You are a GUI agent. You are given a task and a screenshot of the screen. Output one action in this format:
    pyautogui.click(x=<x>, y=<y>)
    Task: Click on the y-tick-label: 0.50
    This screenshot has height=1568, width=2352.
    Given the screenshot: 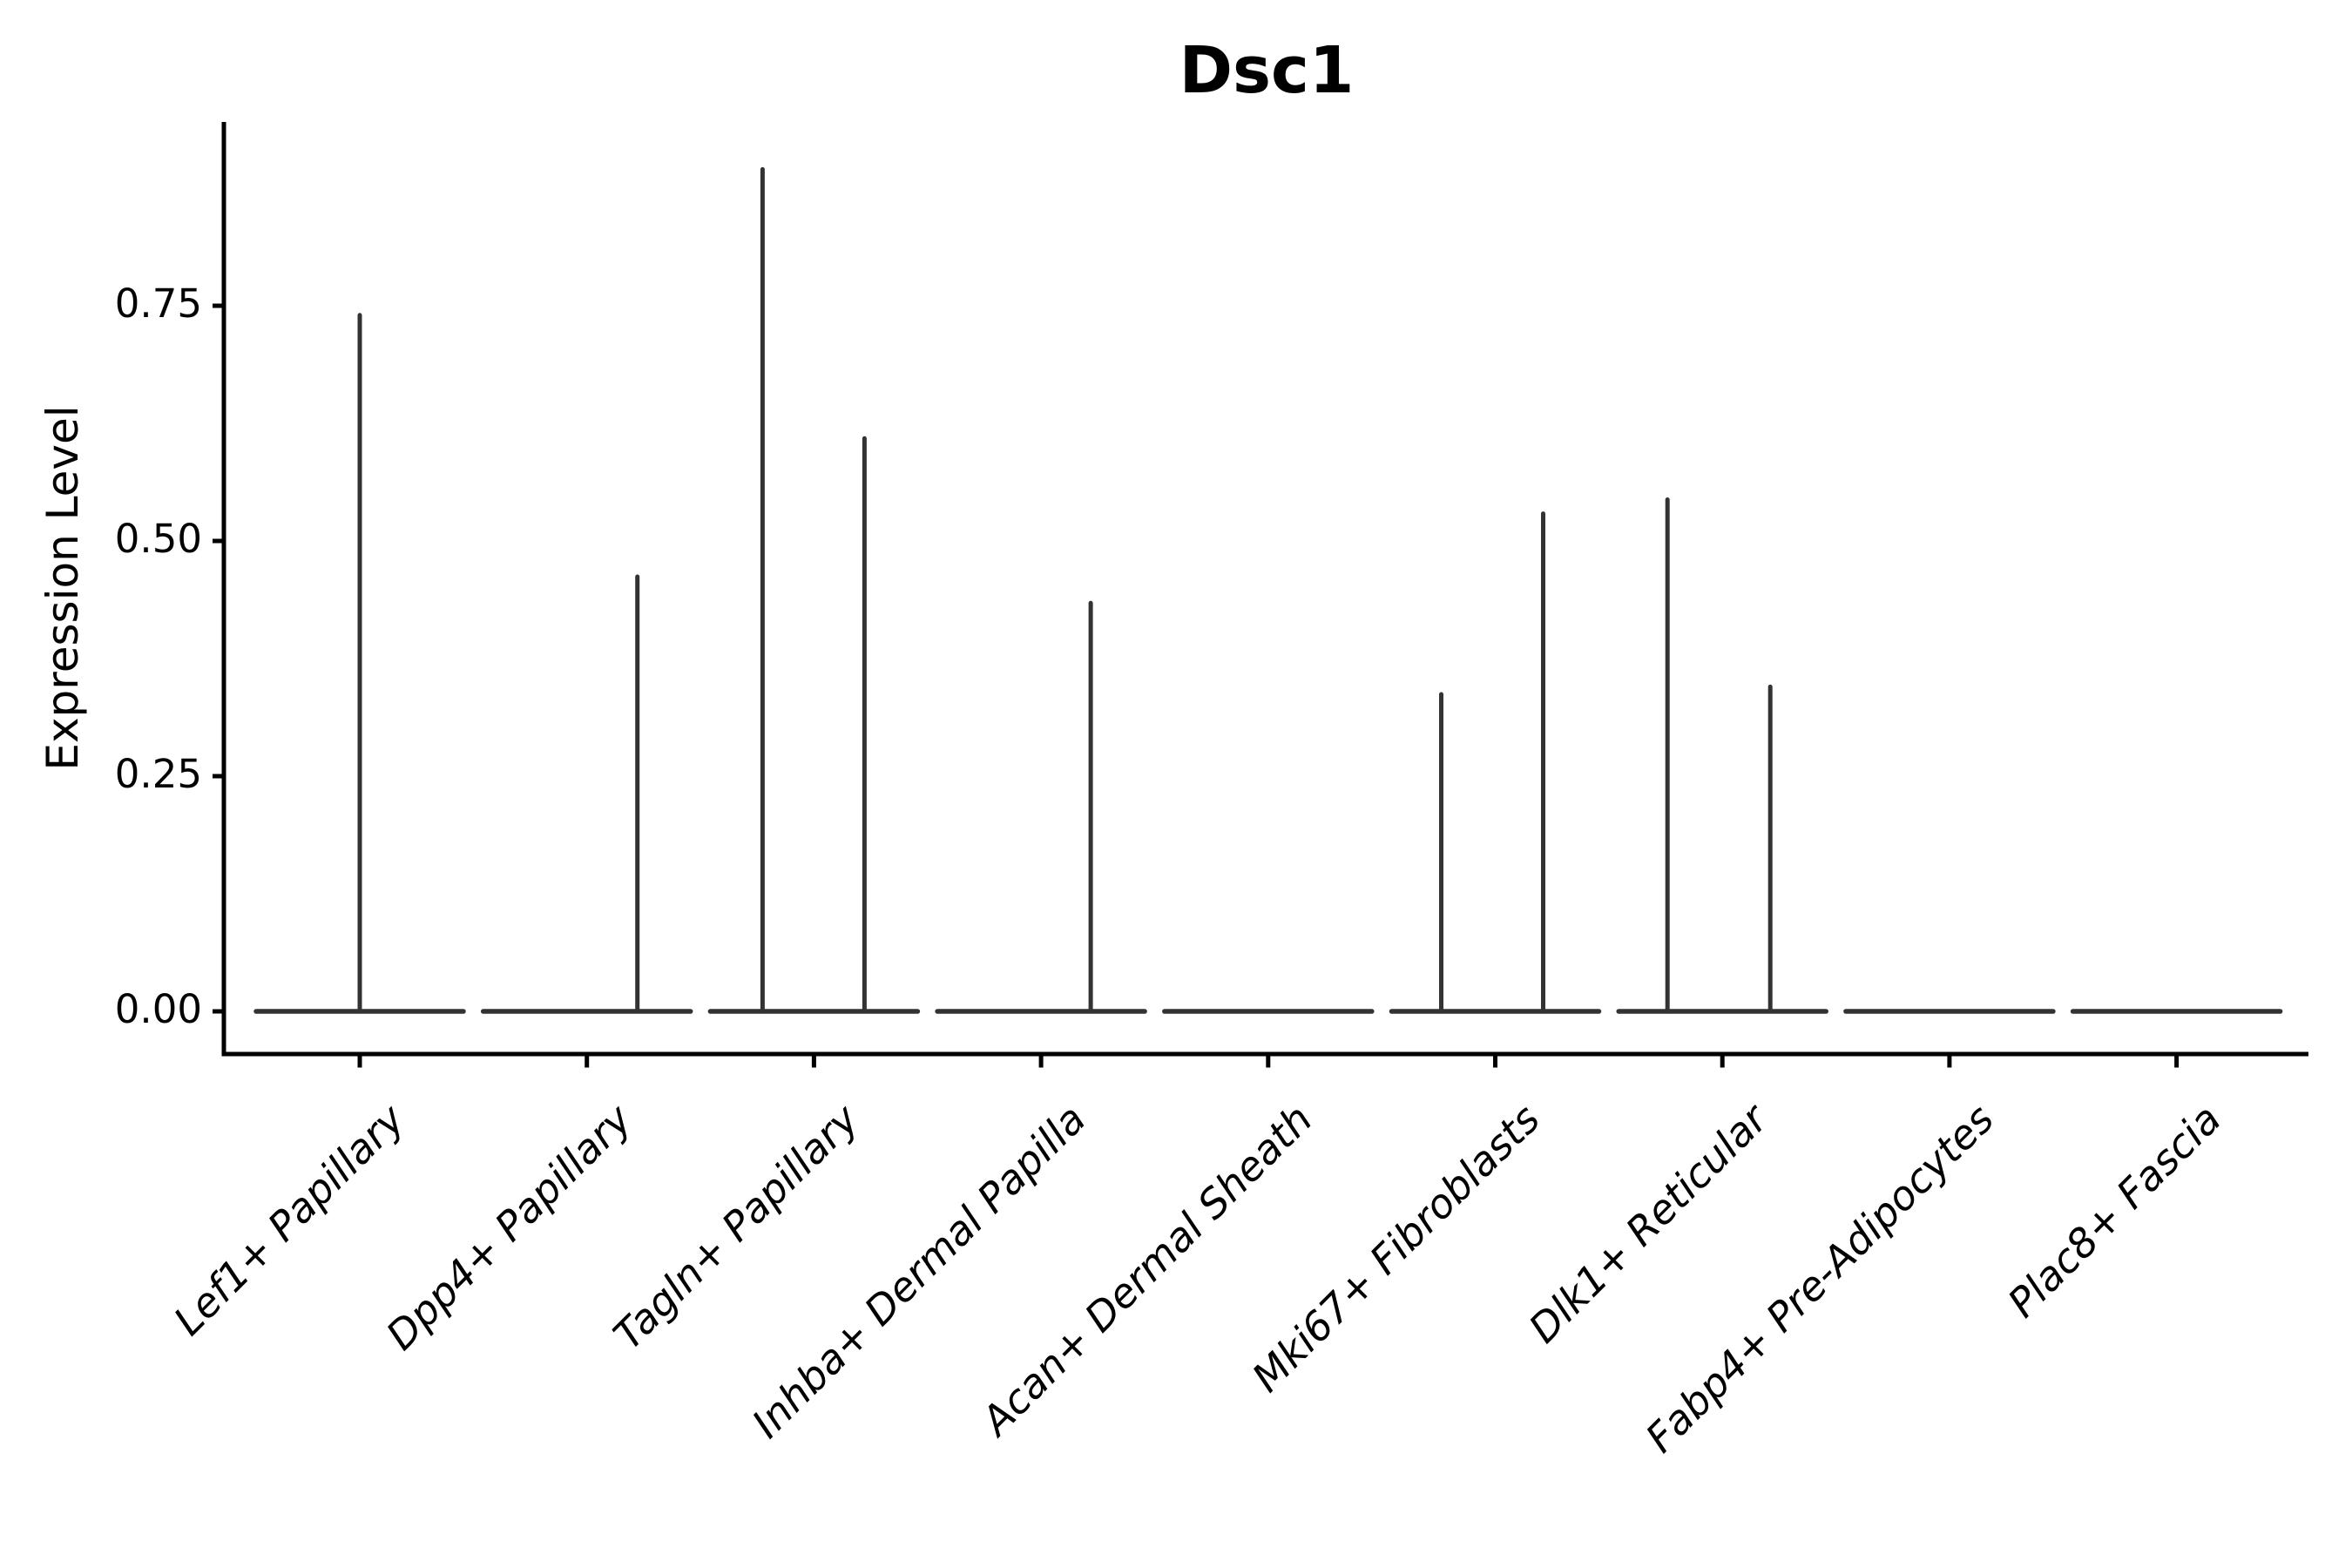 What is the action you would take?
    pyautogui.click(x=158, y=539)
    